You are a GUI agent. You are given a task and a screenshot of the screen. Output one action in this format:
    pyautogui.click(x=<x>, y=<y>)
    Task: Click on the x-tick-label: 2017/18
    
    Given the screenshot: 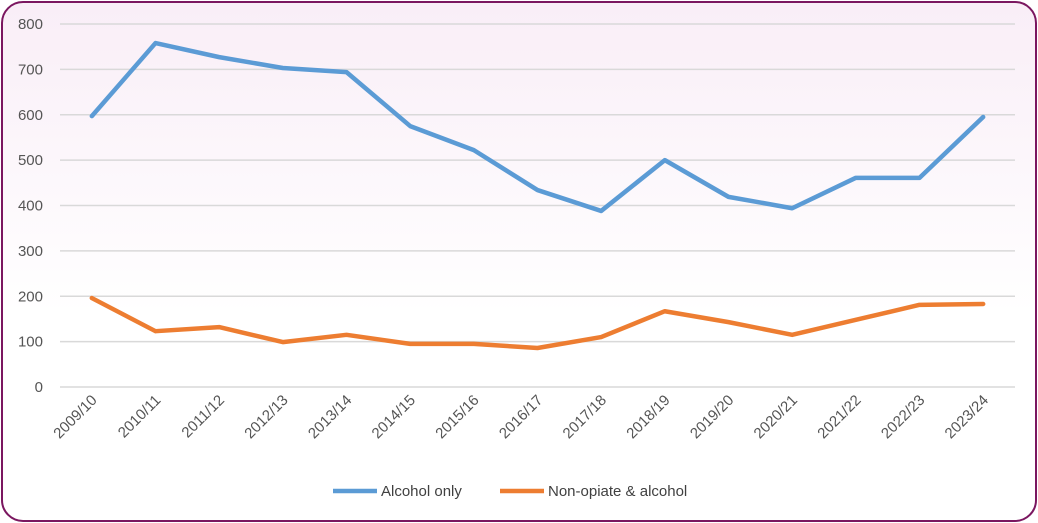 What is the action you would take?
    pyautogui.click(x=585, y=417)
    